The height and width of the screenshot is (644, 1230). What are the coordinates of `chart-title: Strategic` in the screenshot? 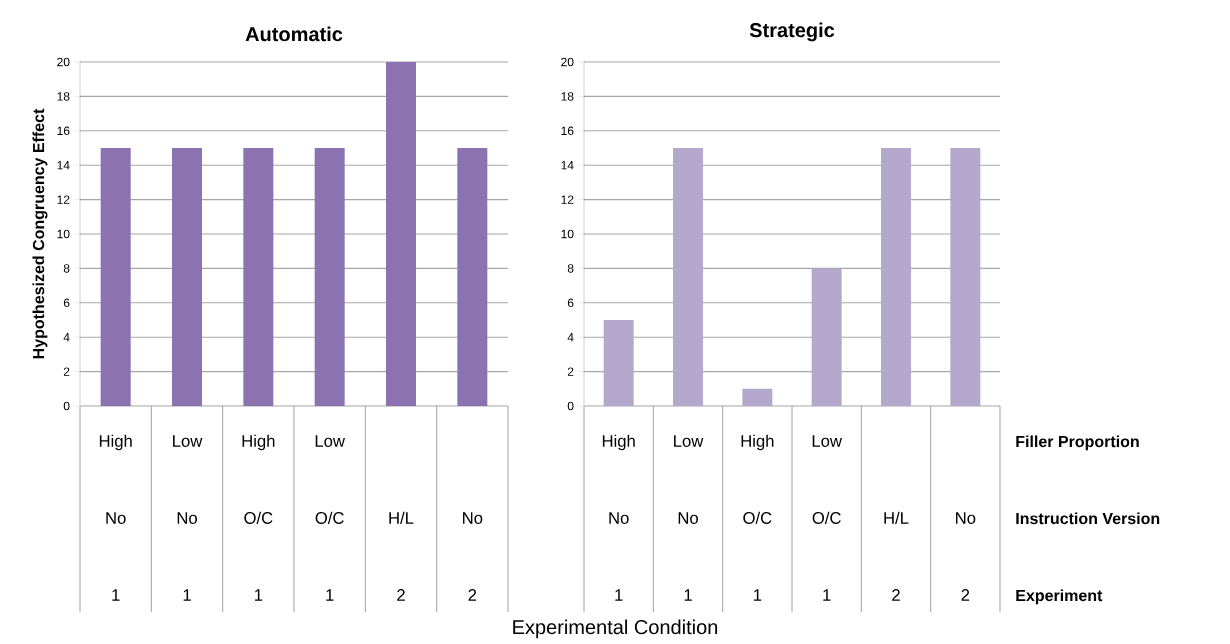 It's located at (792, 32).